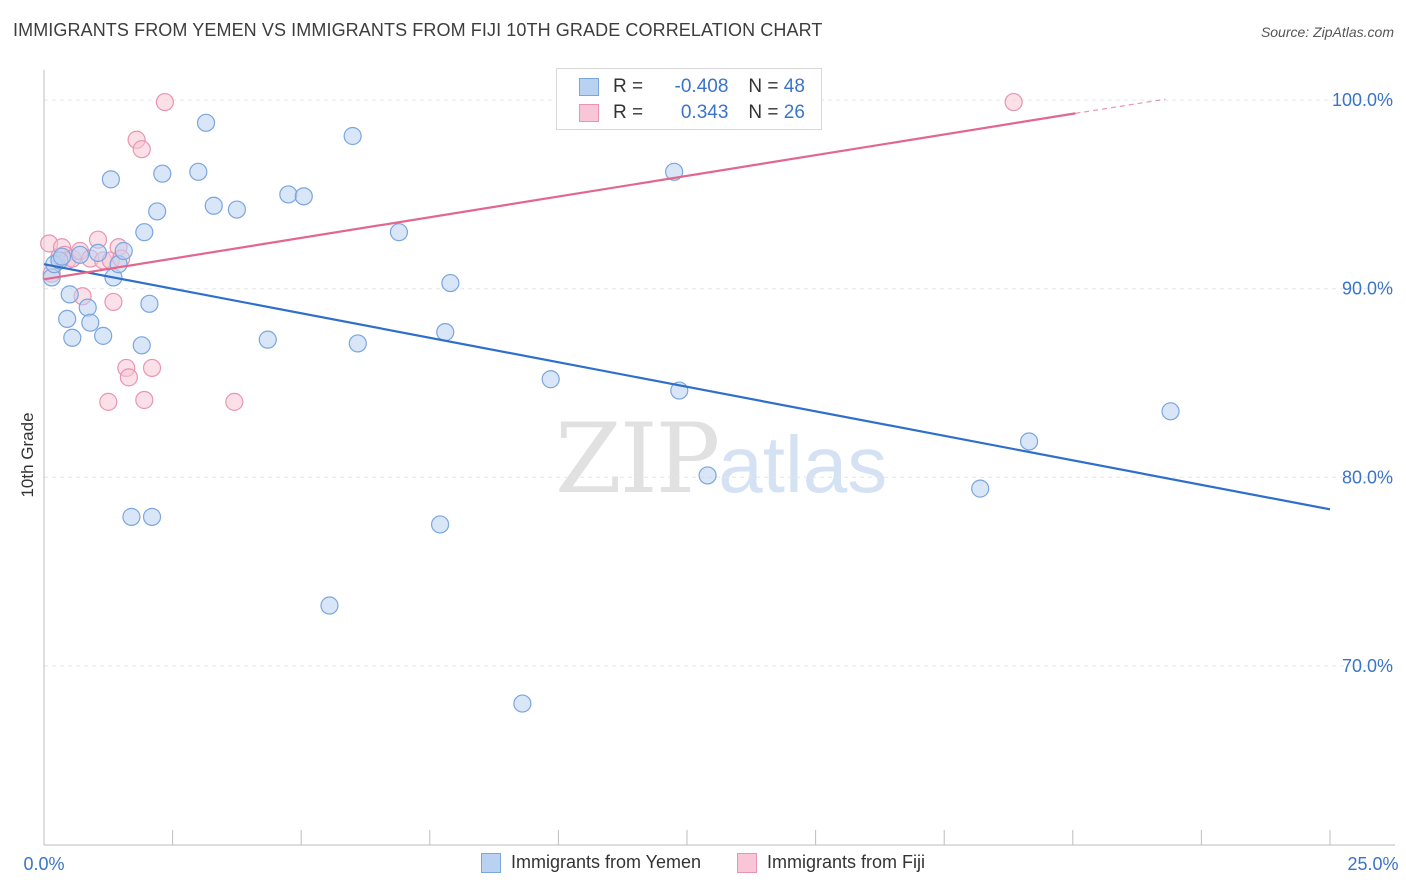 Image resolution: width=1406 pixels, height=892 pixels. I want to click on yemen-swatch, so click(589, 87).